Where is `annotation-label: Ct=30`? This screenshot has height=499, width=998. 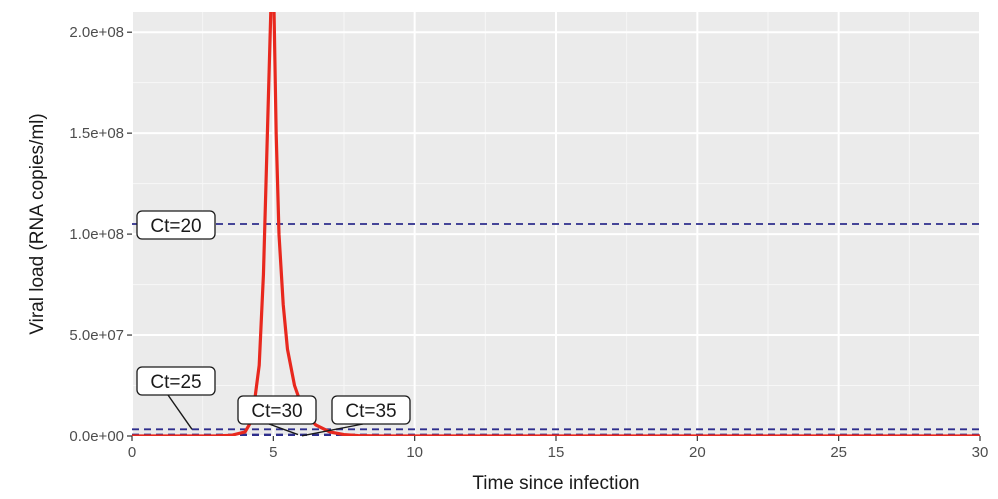
annotation-label: Ct=30 is located at coordinates (276, 411).